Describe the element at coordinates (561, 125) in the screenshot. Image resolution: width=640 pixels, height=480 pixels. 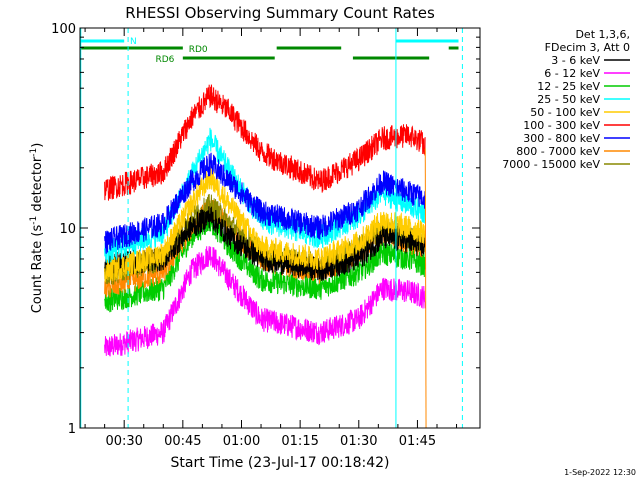
I see `legend-label-5: 100 - 300 keV` at that location.